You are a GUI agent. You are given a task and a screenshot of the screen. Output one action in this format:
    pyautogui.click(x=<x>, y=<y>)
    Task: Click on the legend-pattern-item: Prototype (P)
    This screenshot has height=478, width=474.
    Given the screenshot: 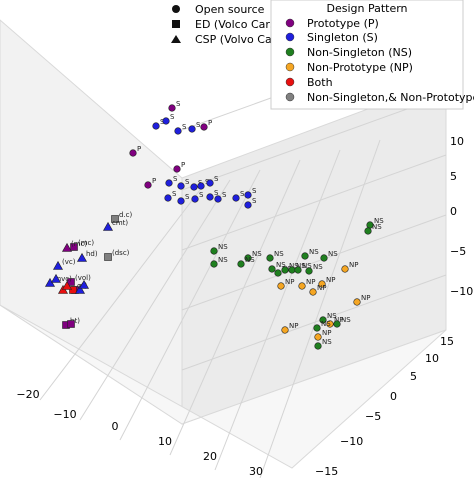 What is the action you would take?
    pyautogui.click(x=343, y=23)
    